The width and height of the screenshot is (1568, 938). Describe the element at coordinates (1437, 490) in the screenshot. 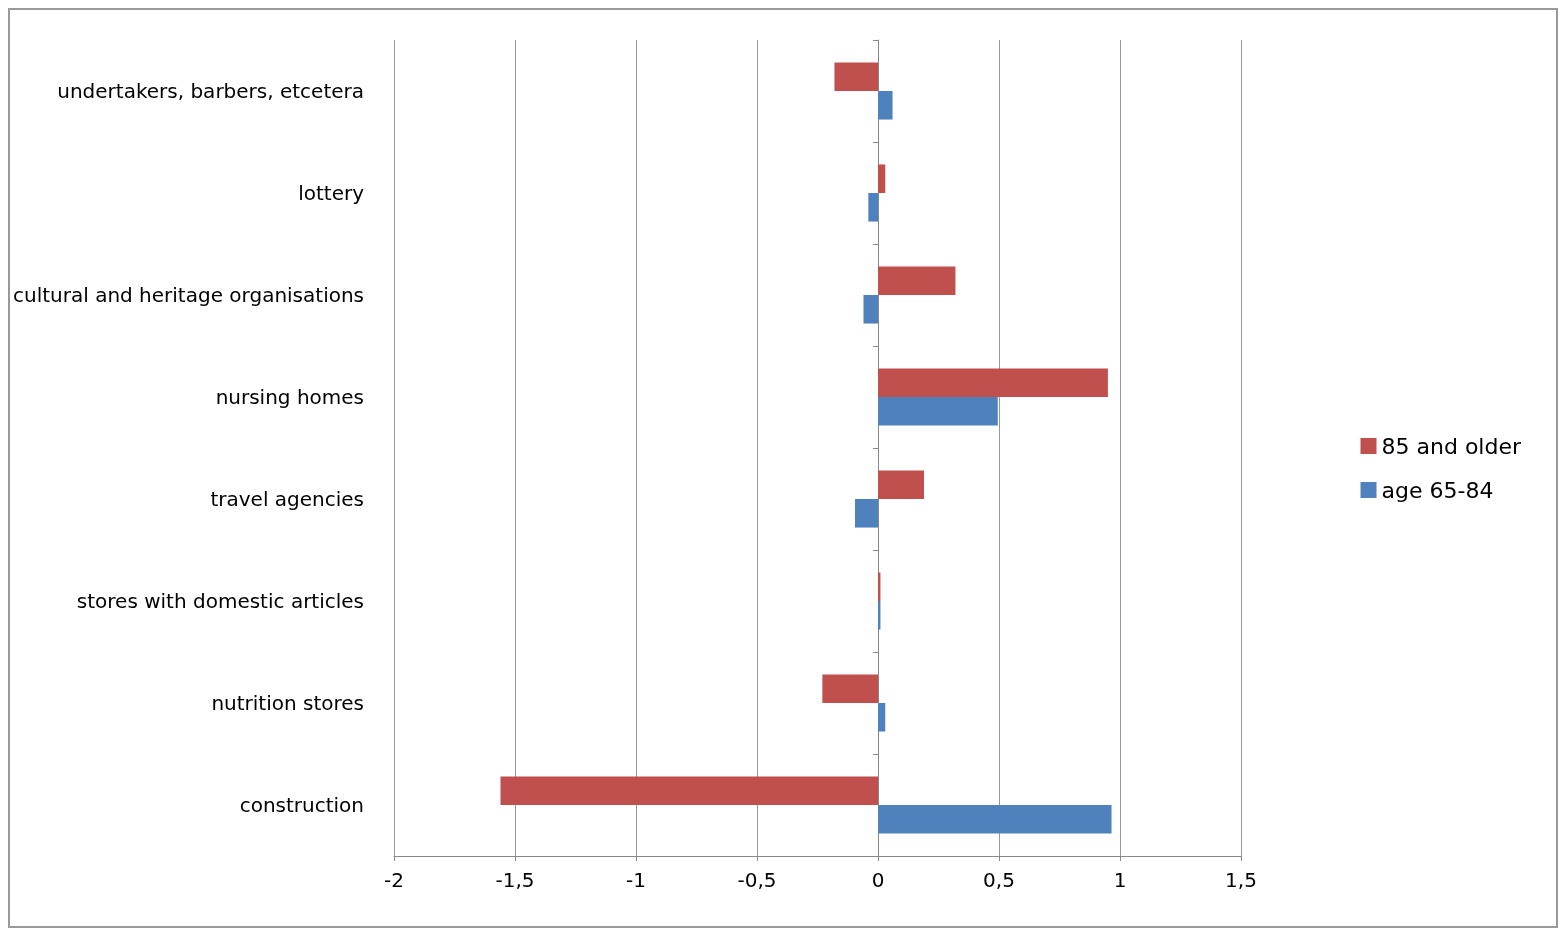

I see `legend-label: age 65-84` at that location.